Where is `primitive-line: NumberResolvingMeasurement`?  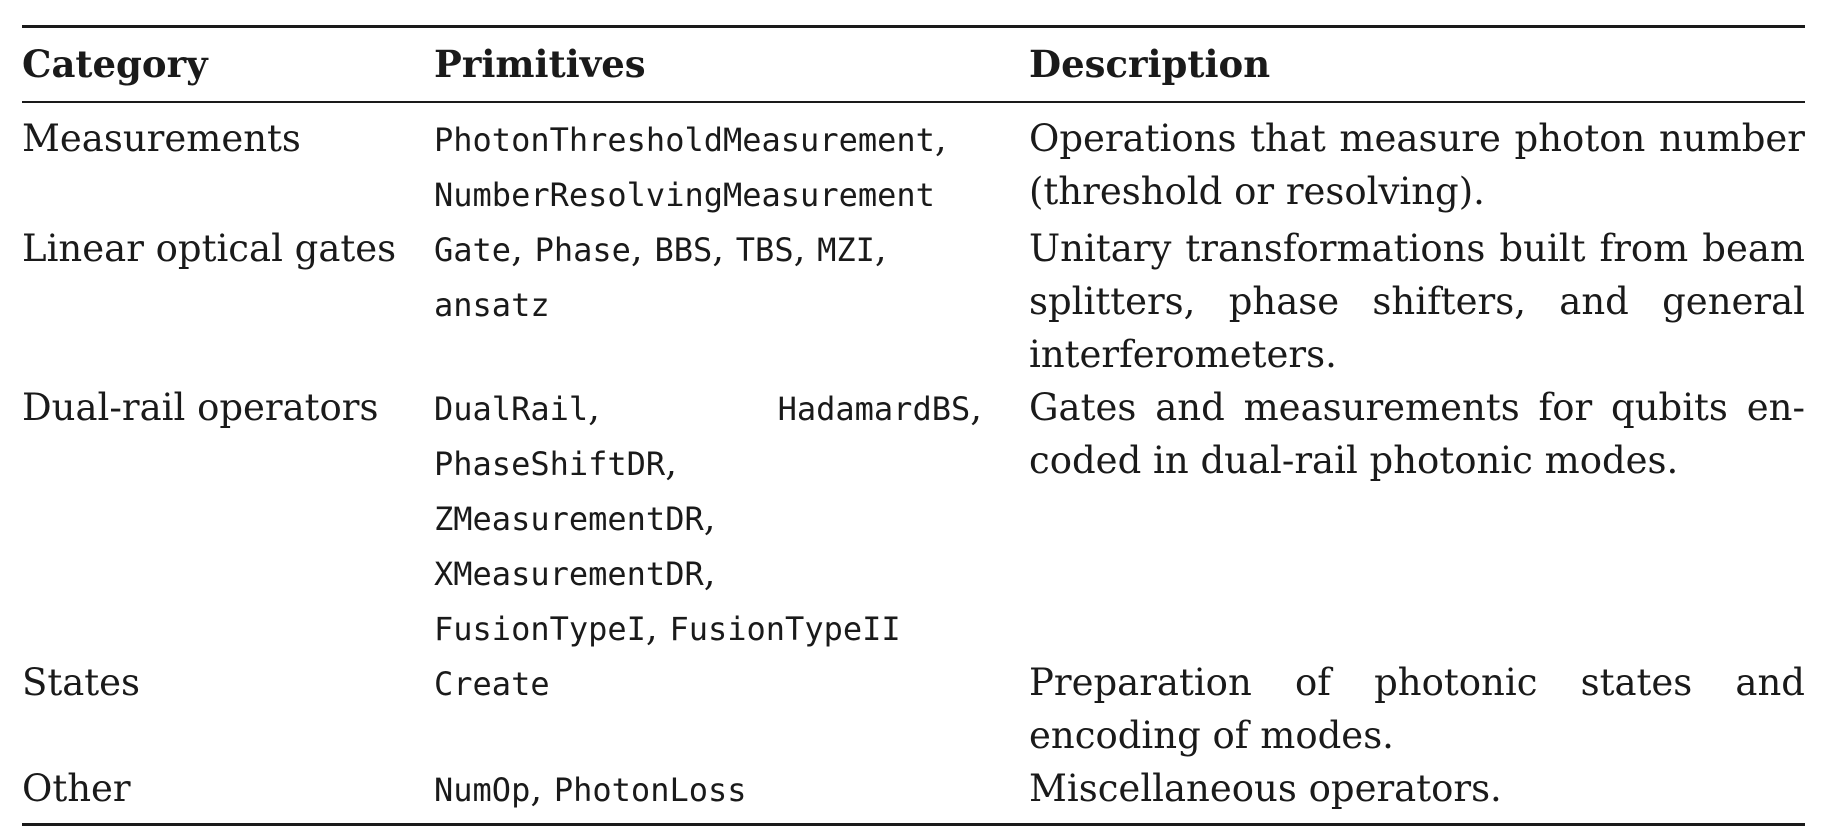 primitive-line: NumberResolvingMeasurement is located at coordinates (728, 194).